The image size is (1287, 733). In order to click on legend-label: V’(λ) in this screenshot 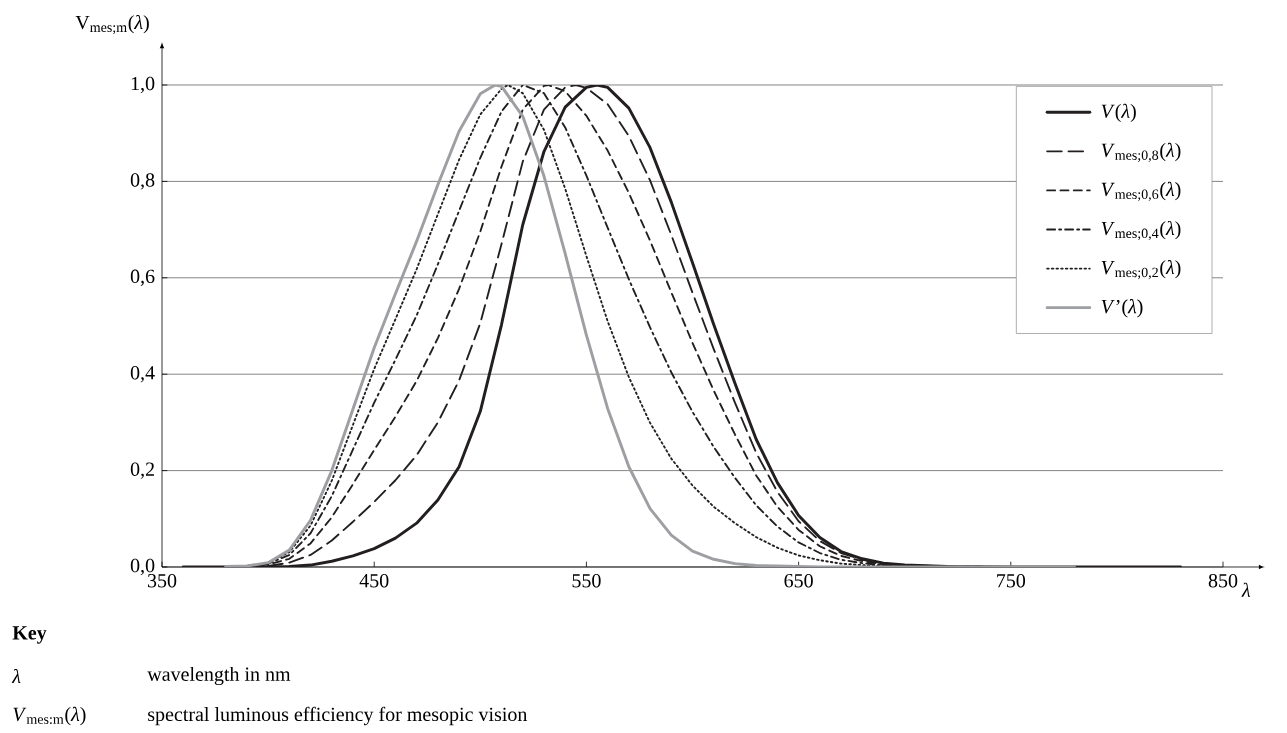, I will do `click(1122, 308)`.